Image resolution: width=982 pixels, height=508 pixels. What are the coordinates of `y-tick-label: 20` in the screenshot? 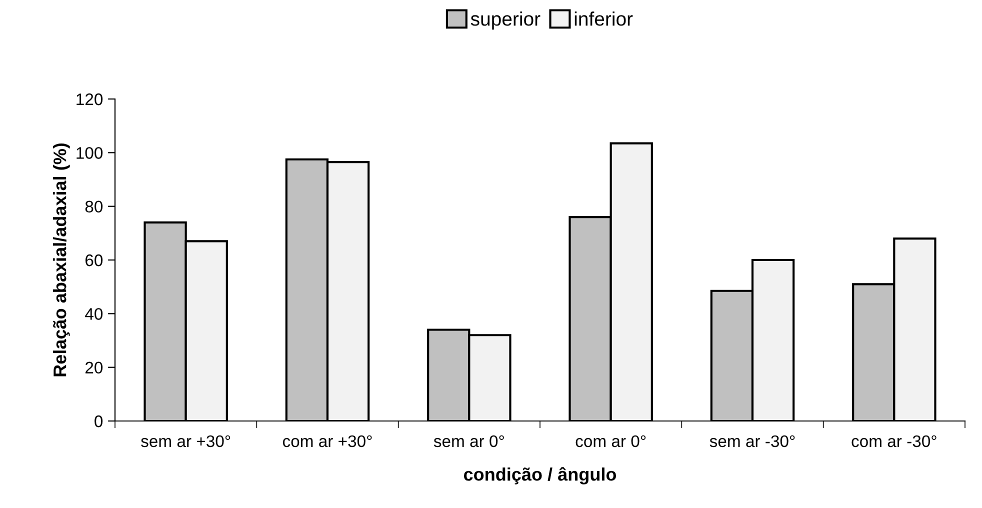 It's located at (94, 368).